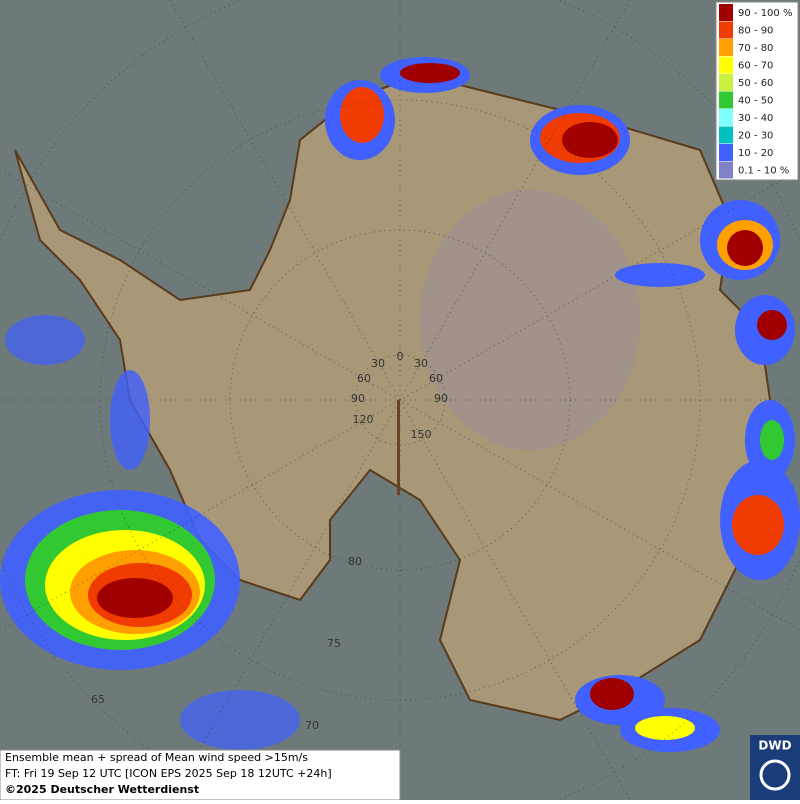 This screenshot has height=804, width=800. Describe the element at coordinates (755, 136) in the screenshot. I see `legend-label: 20 - 30` at that location.